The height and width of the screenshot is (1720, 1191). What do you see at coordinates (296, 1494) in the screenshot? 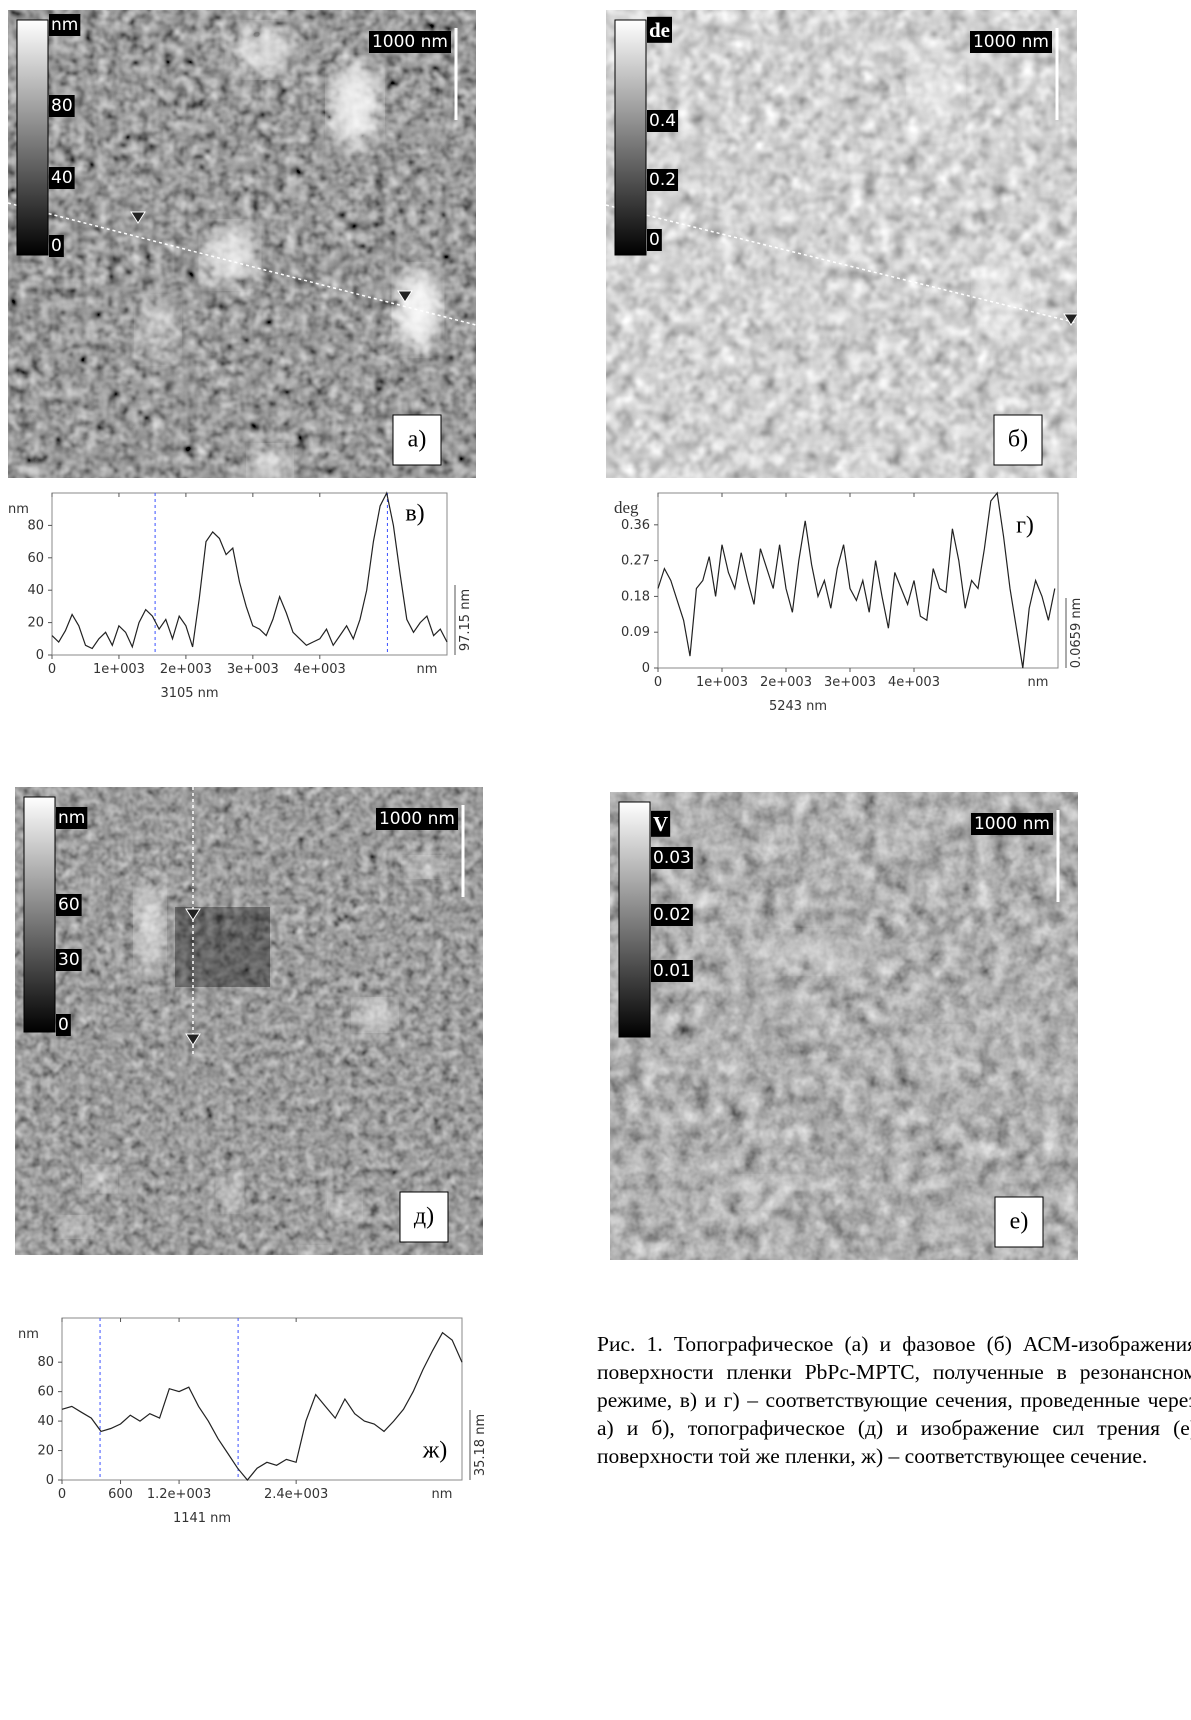
I see `x-tick-label: 2.4e+003` at bounding box center [296, 1494].